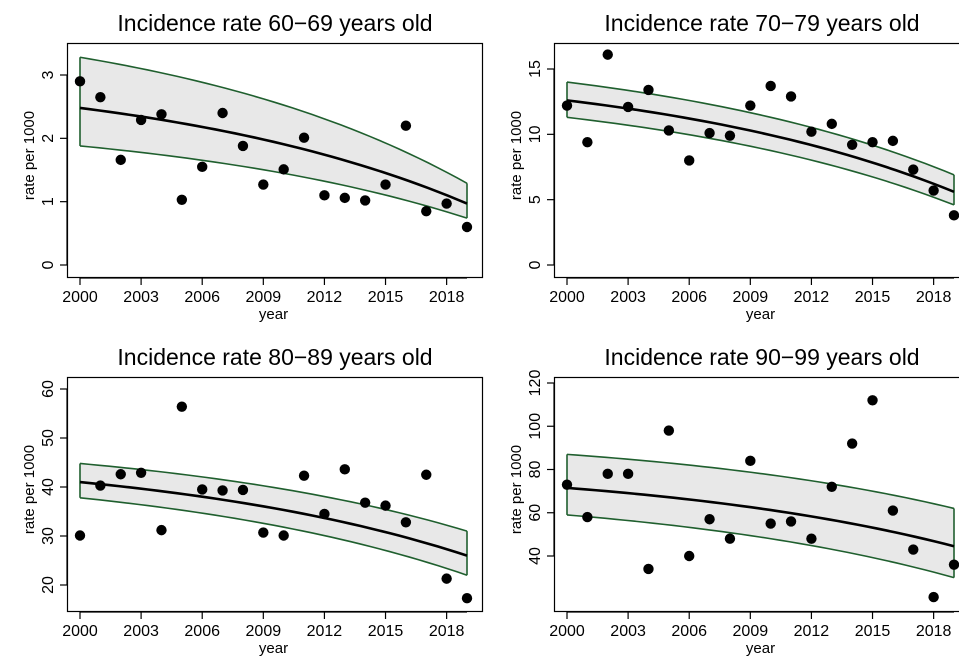  I want to click on y-tick-label: 10, so click(535, 134).